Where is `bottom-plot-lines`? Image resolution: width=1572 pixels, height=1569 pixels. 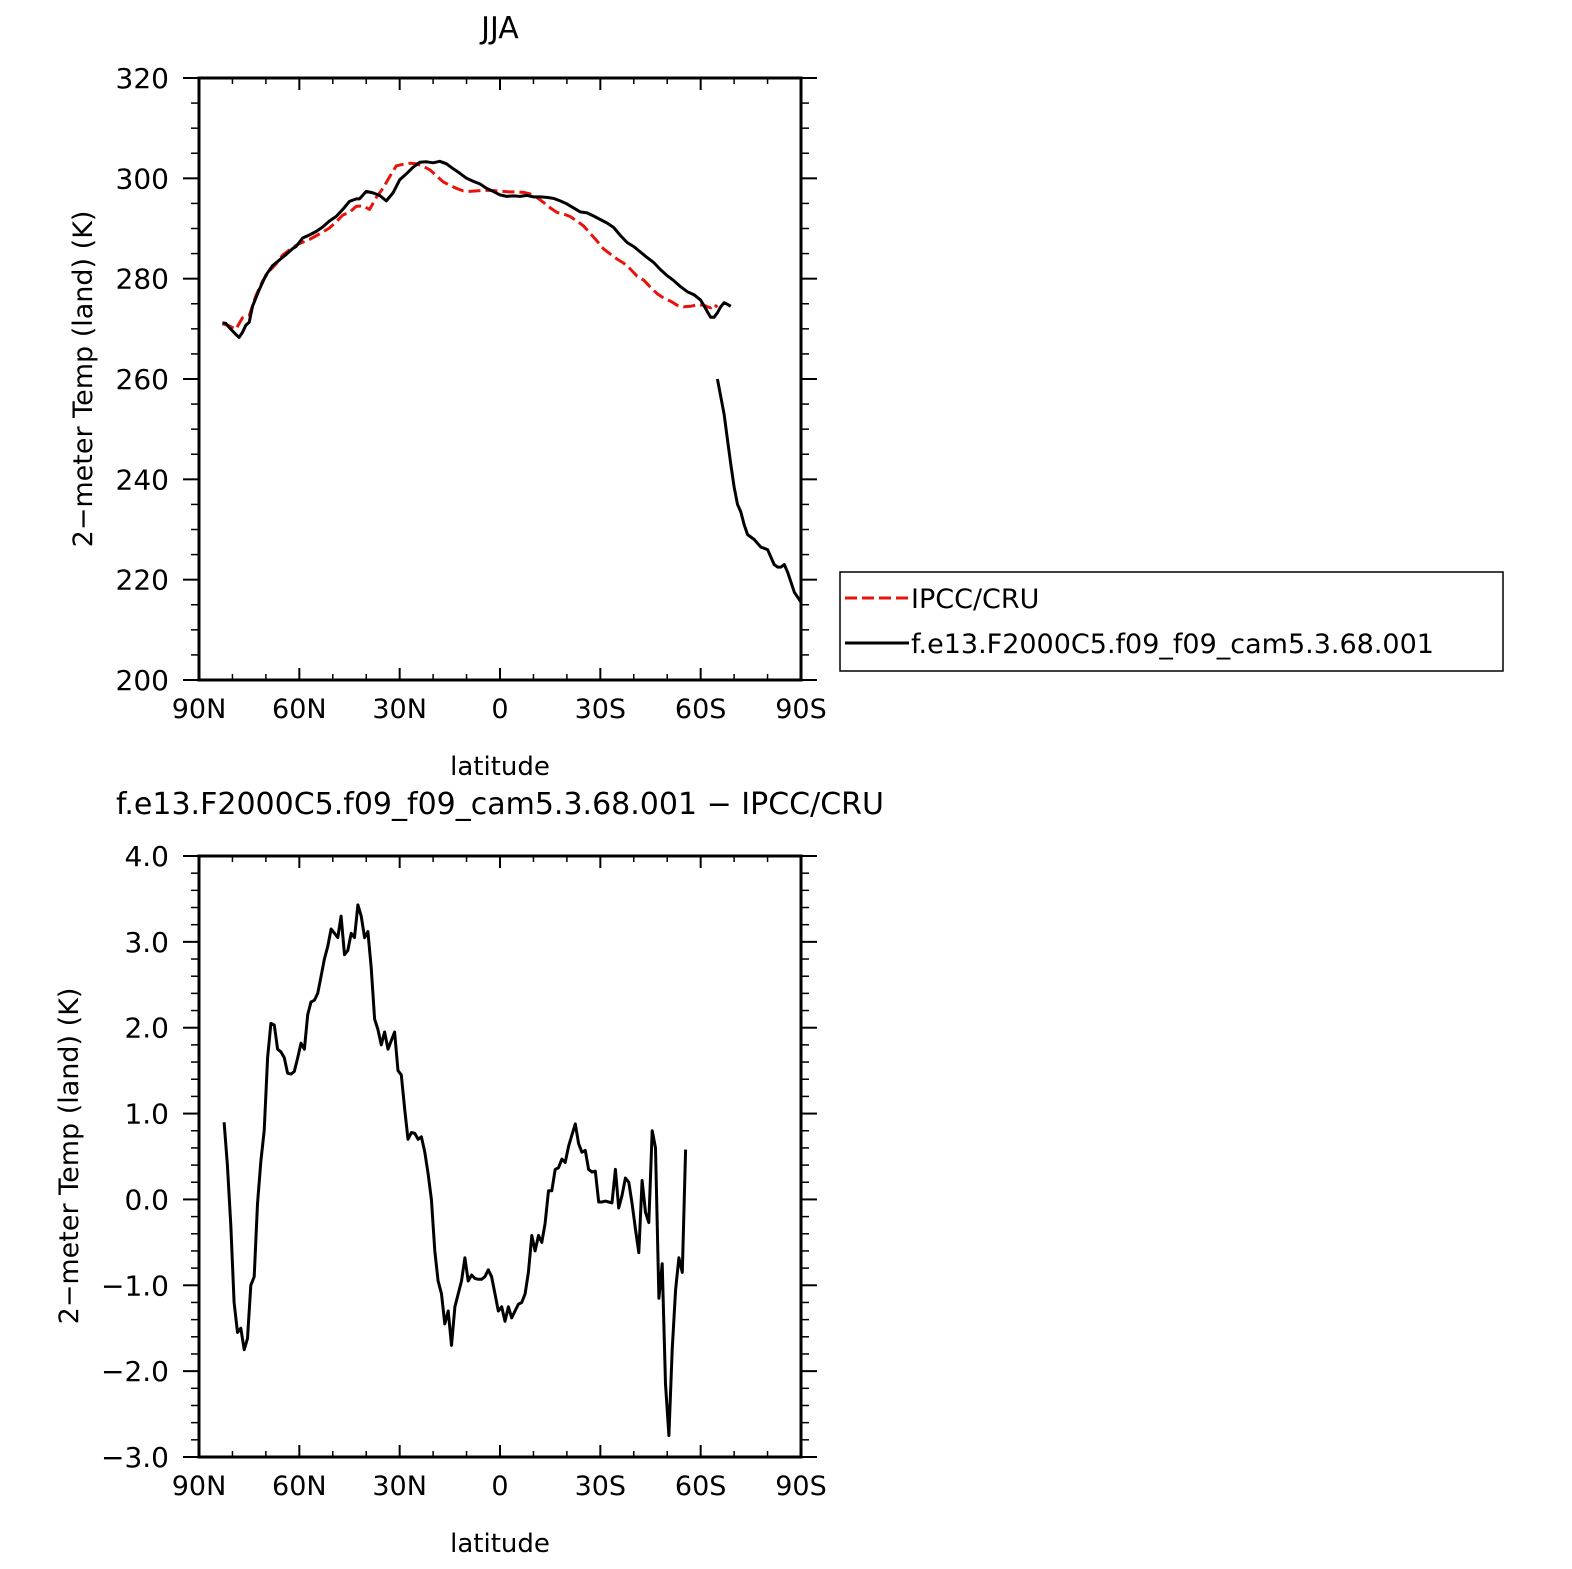
bottom-plot-lines is located at coordinates (455, 1170).